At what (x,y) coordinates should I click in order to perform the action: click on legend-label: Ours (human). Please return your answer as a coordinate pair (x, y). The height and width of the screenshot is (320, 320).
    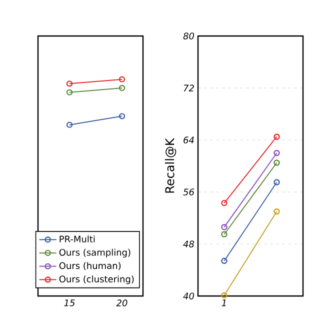
    Looking at the image, I should click on (90, 266).